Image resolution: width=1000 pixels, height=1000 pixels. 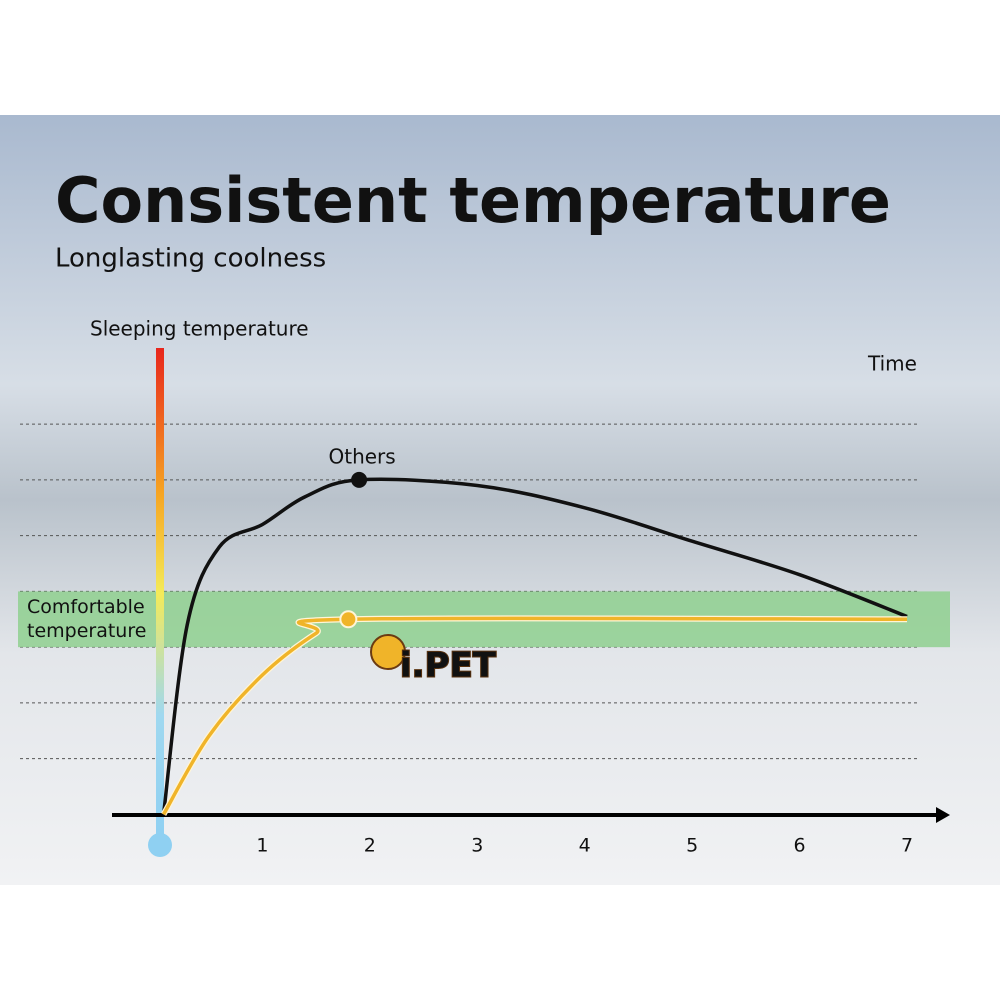 I want to click on thermometer-bulb, so click(x=160, y=845).